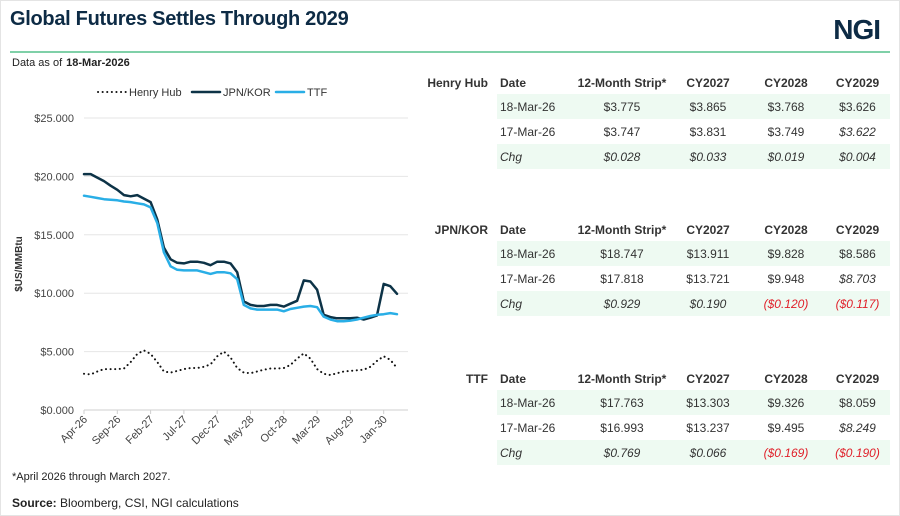 The image size is (900, 516). What do you see at coordinates (147, 503) in the screenshot?
I see `source-text: Bloomberg, CSI, NGI calculations` at bounding box center [147, 503].